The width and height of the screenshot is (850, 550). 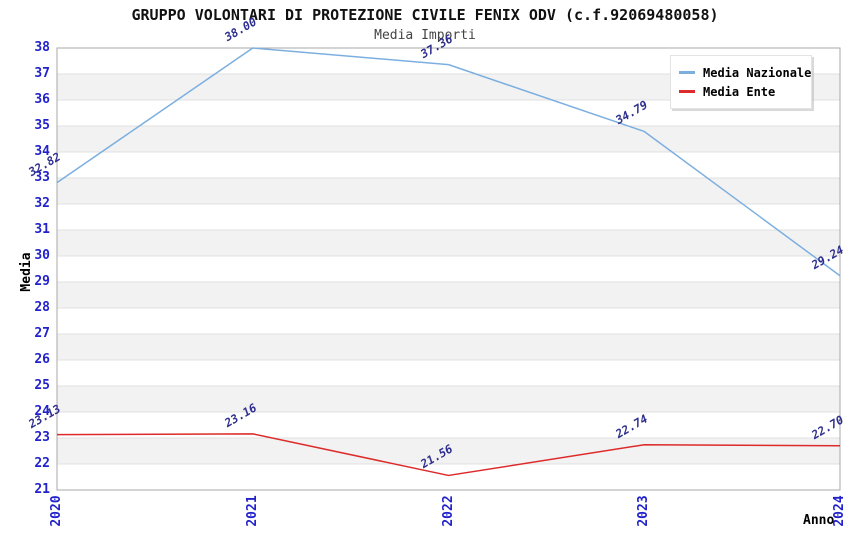 What do you see at coordinates (42, 177) in the screenshot?
I see `y-tick-label: 33` at bounding box center [42, 177].